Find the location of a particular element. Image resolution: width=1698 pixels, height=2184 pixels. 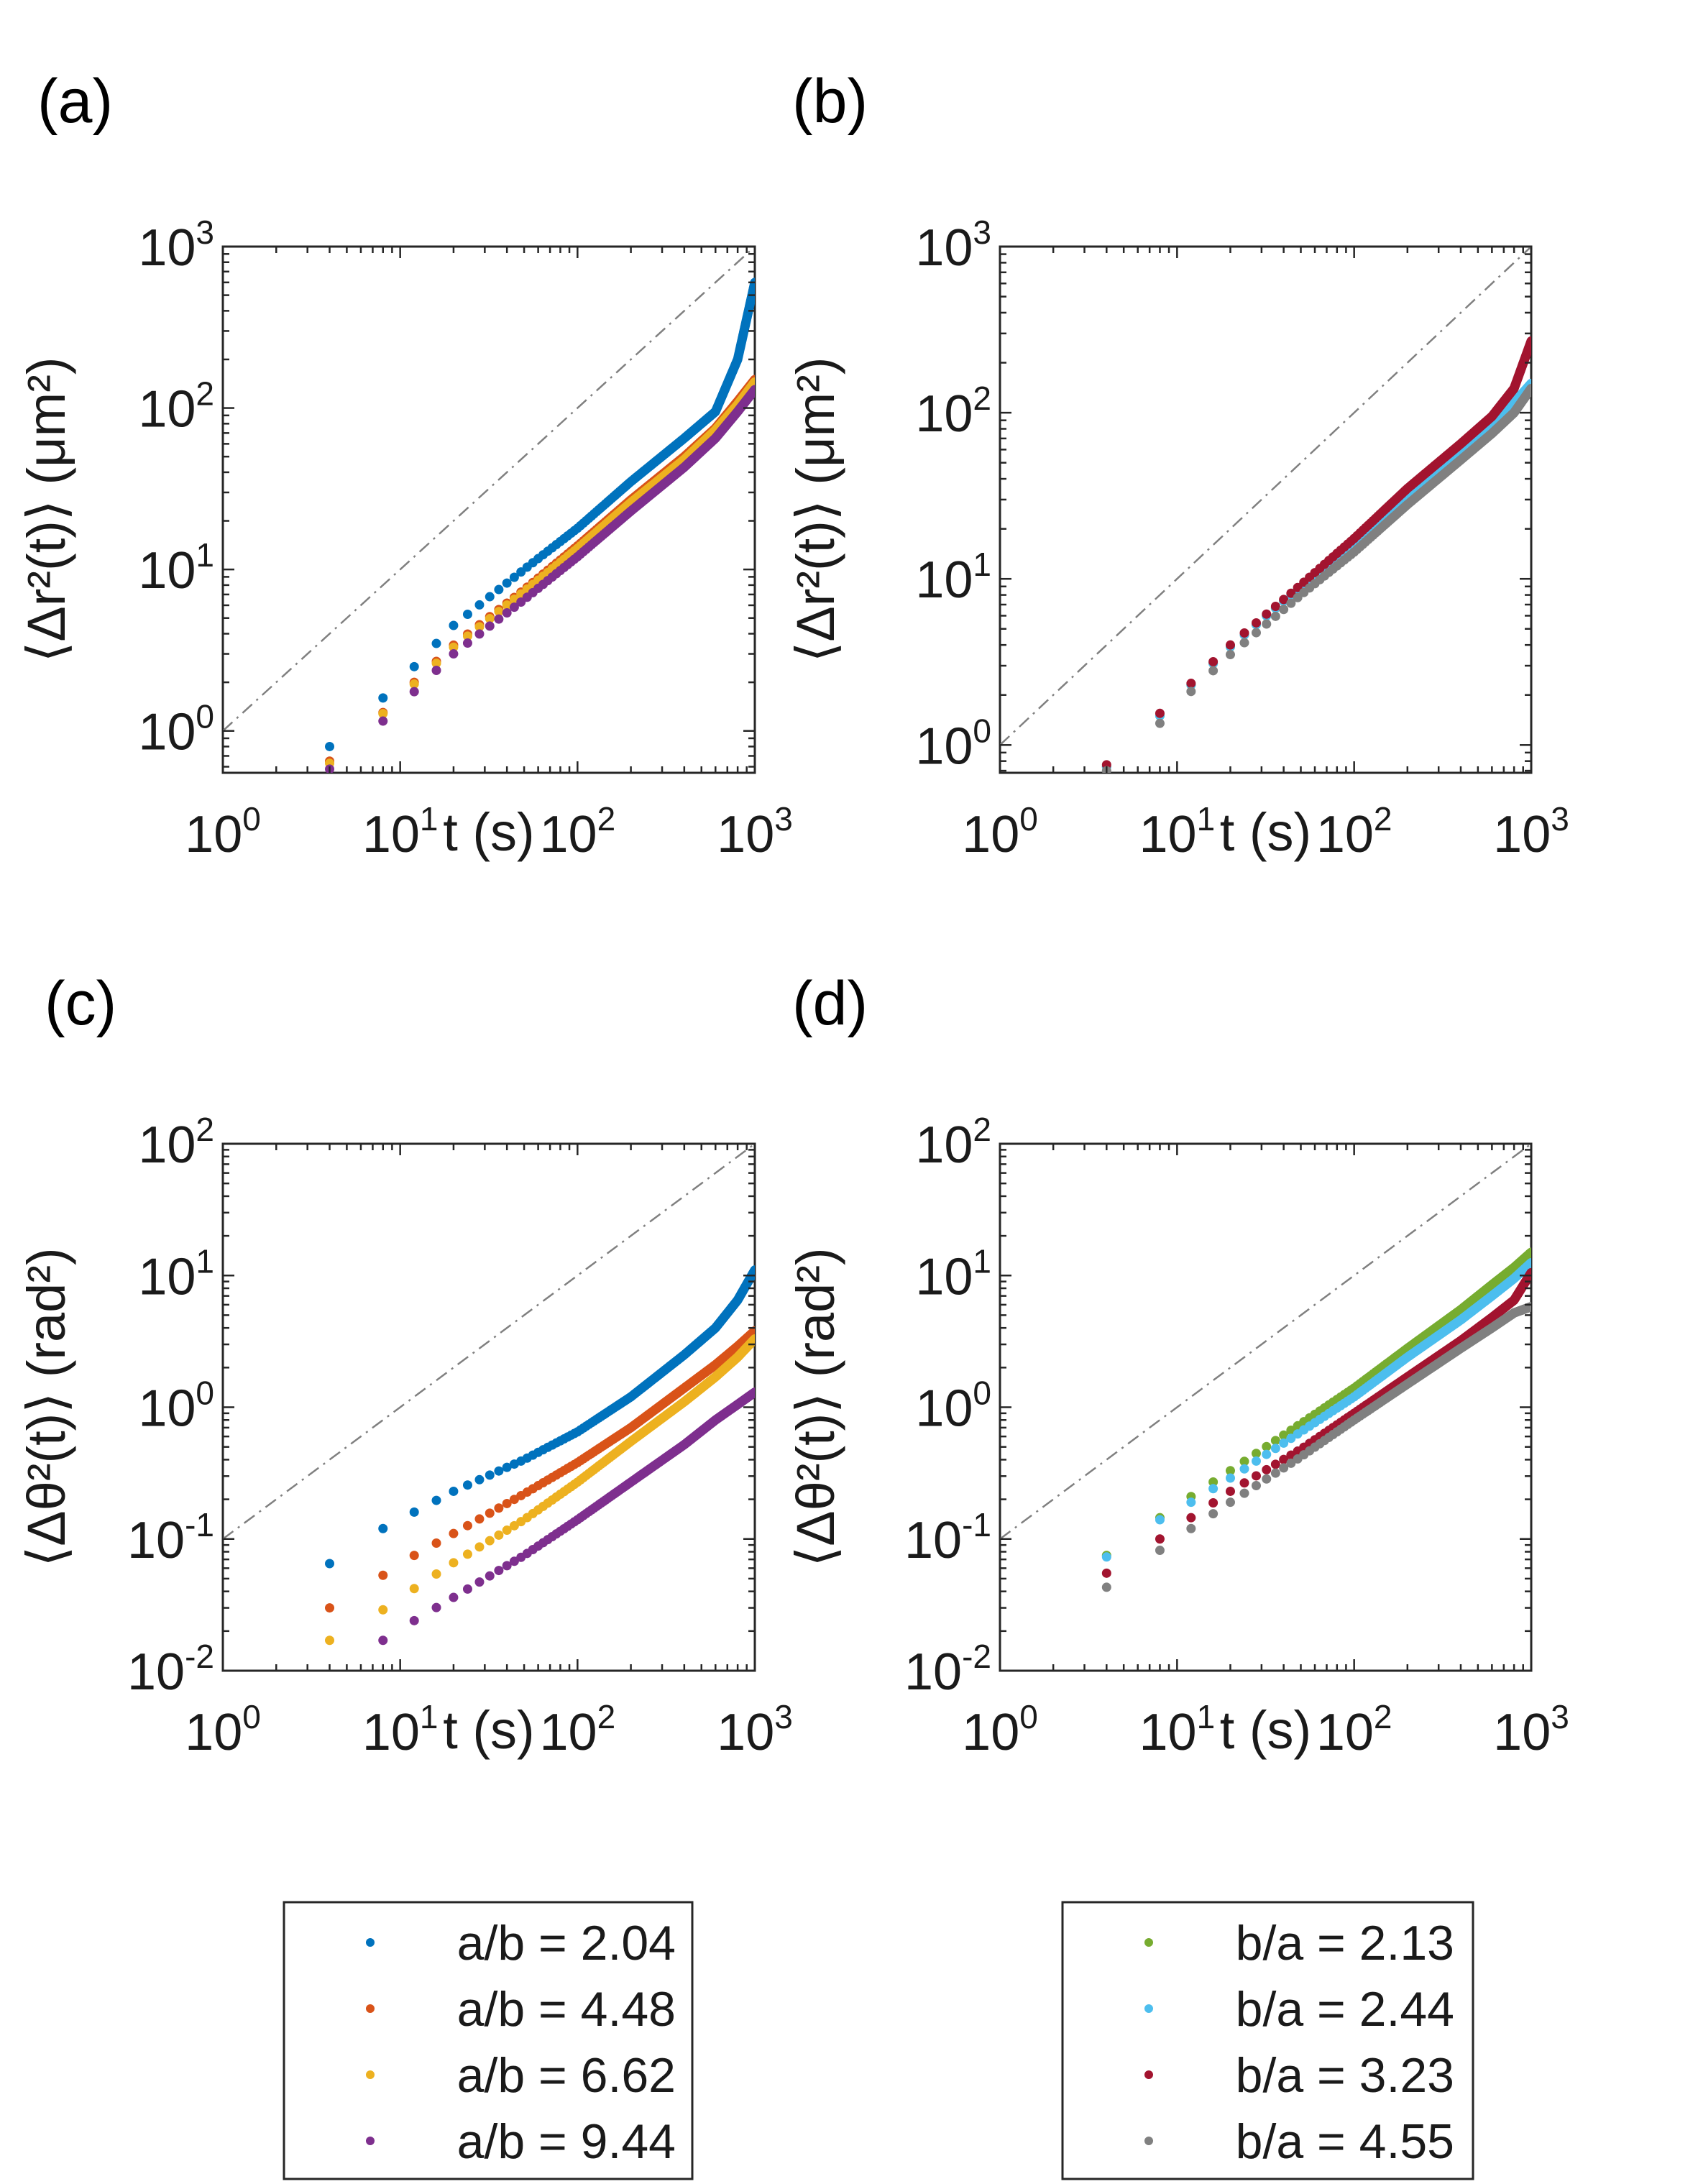

y-tick-label: 10¹ is located at coordinates (953, 1274).